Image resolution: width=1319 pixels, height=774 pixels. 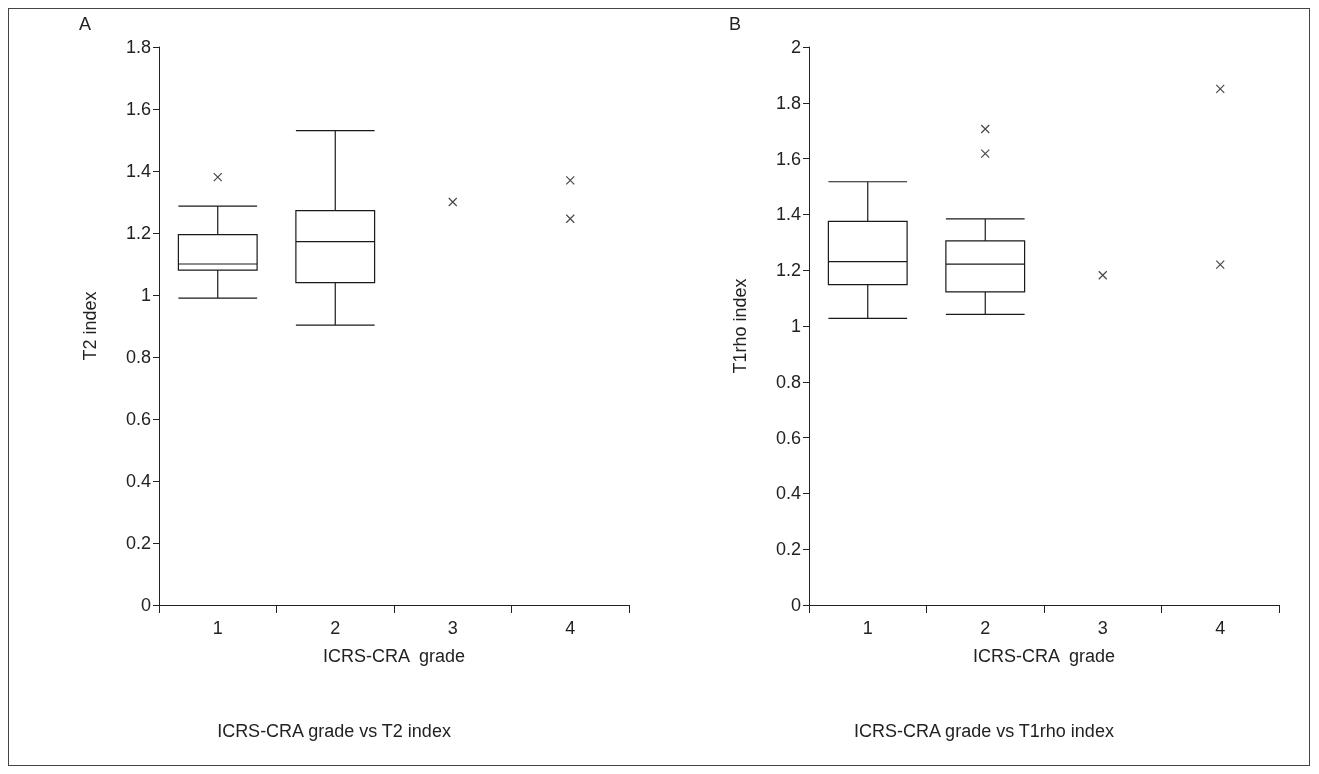 What do you see at coordinates (90, 326) in the screenshot?
I see `y-axis-title: T2 index` at bounding box center [90, 326].